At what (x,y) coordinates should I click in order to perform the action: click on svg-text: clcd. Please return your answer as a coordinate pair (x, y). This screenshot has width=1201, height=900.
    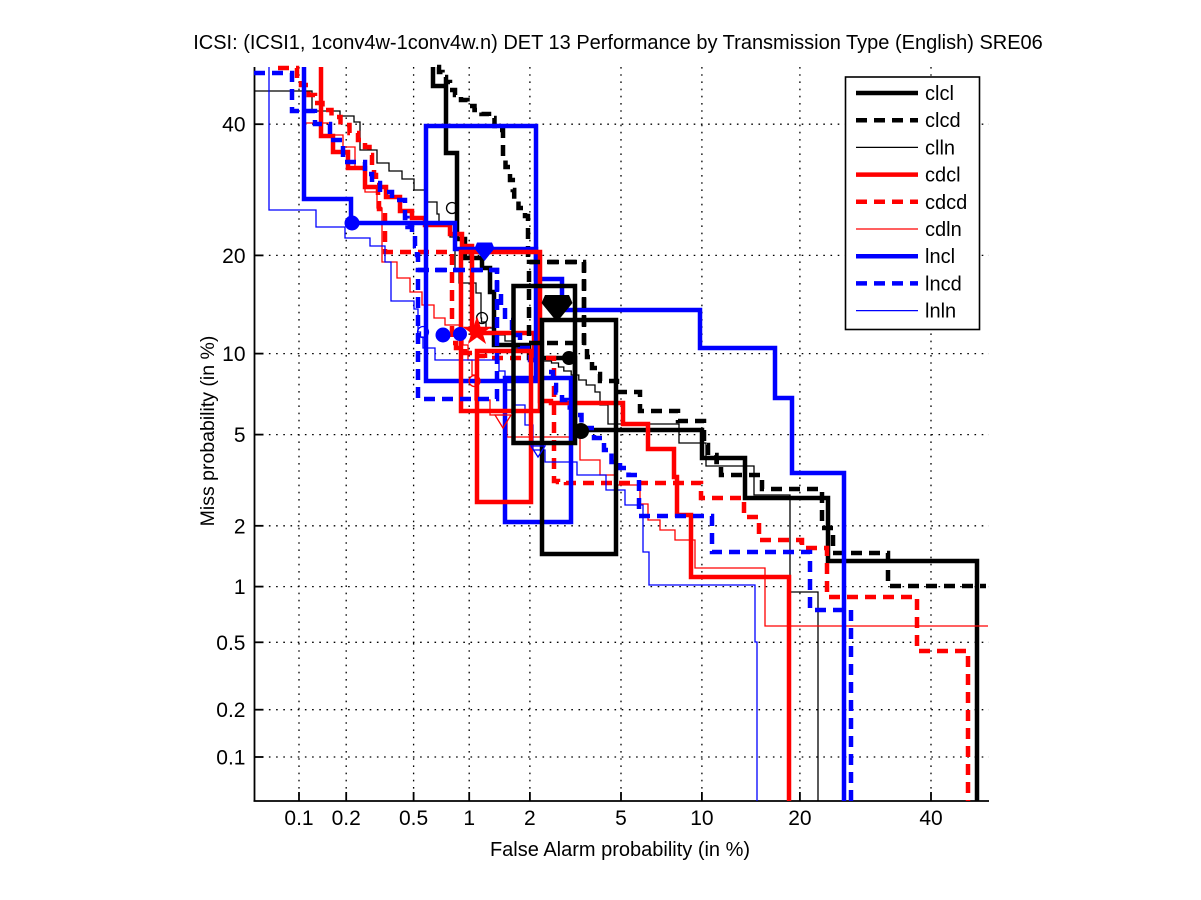
    Looking at the image, I should click on (943, 121).